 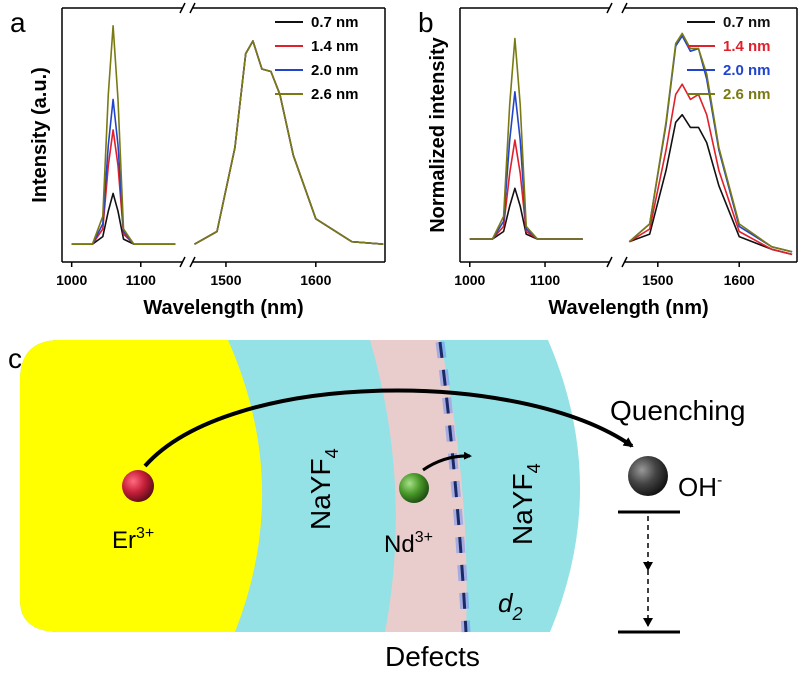 What do you see at coordinates (138, 486) in the screenshot?
I see `er-ion` at bounding box center [138, 486].